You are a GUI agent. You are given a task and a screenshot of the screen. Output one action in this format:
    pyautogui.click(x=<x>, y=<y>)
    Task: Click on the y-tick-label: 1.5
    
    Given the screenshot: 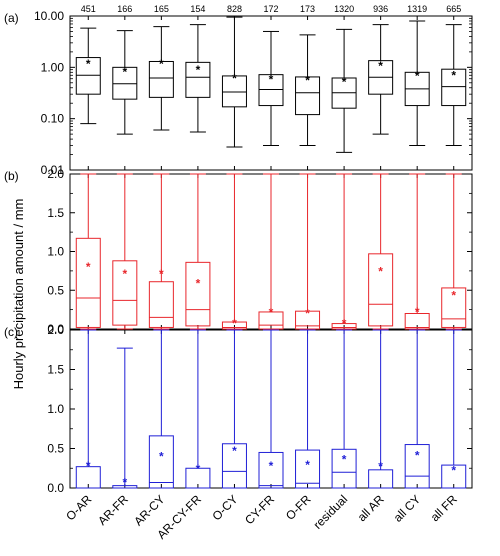 What is the action you would take?
    pyautogui.click(x=55, y=370)
    